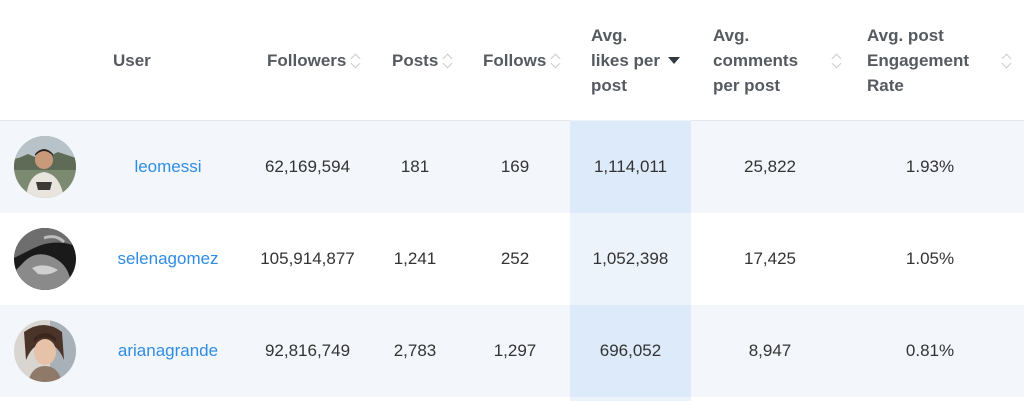  I want to click on follows-value: 169, so click(515, 166).